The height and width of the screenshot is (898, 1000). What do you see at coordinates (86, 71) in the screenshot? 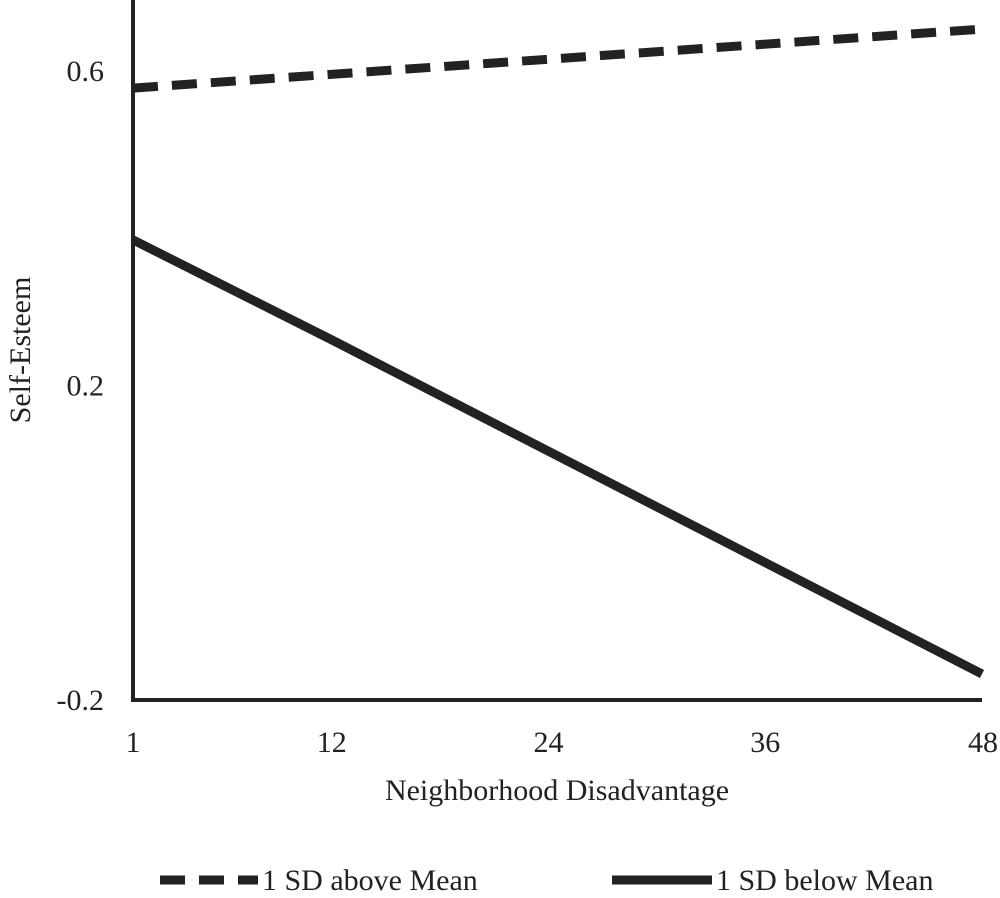
I see `y-tick-label: 0.6` at bounding box center [86, 71].